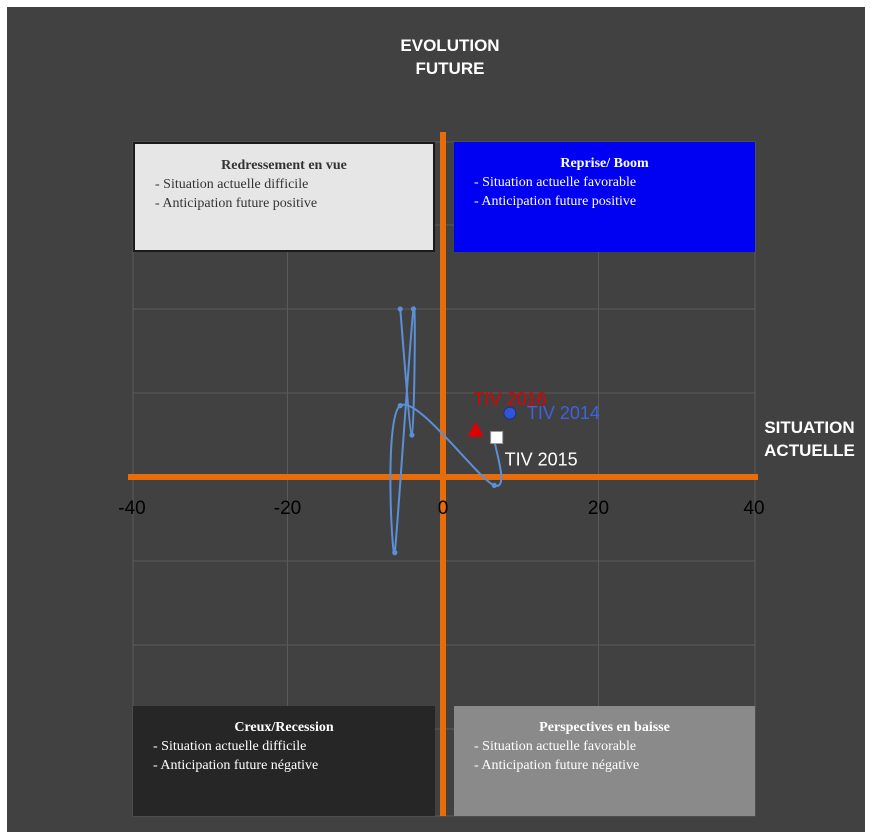 The height and width of the screenshot is (838, 871). Describe the element at coordinates (809, 427) in the screenshot. I see `x-axis-title-line-1: SITUATION` at that location.